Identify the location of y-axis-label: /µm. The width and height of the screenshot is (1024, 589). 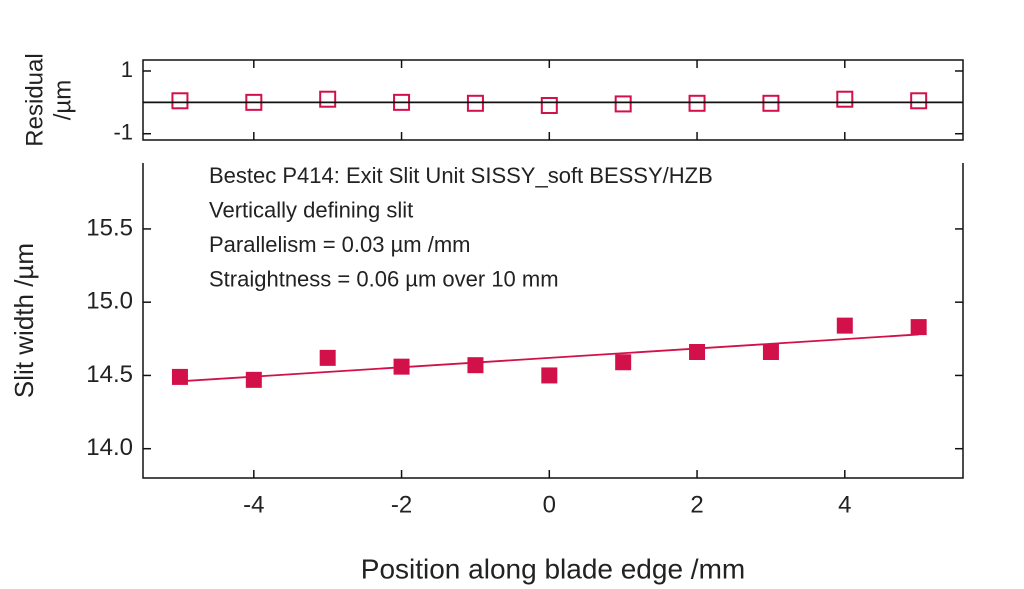
(62, 100).